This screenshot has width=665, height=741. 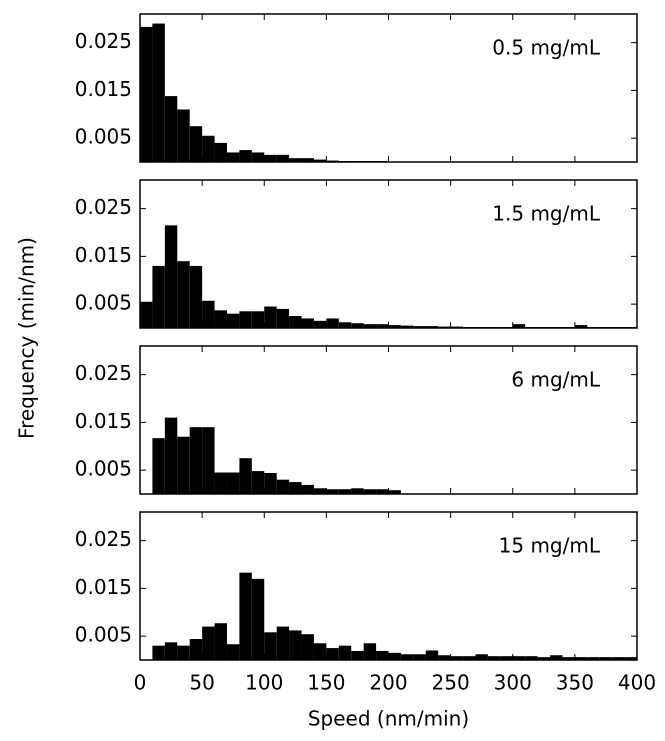 I want to click on x-tick-label: 150, so click(x=326, y=683).